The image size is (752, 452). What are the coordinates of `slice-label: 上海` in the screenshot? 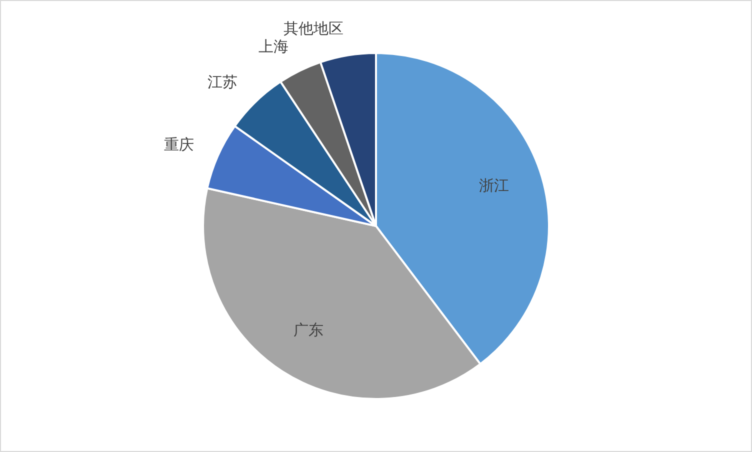 It's located at (273, 46).